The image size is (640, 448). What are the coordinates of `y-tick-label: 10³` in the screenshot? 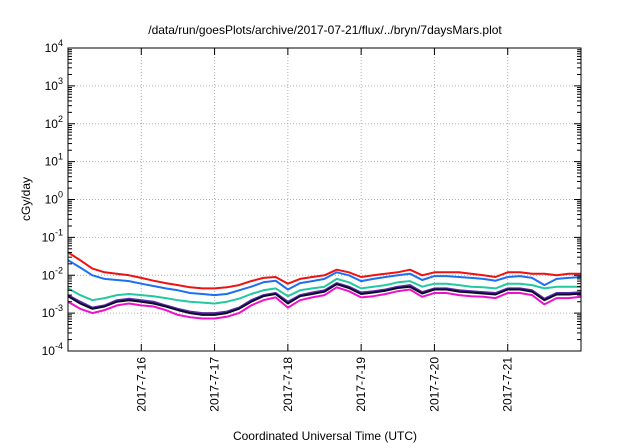 It's located at (54, 84).